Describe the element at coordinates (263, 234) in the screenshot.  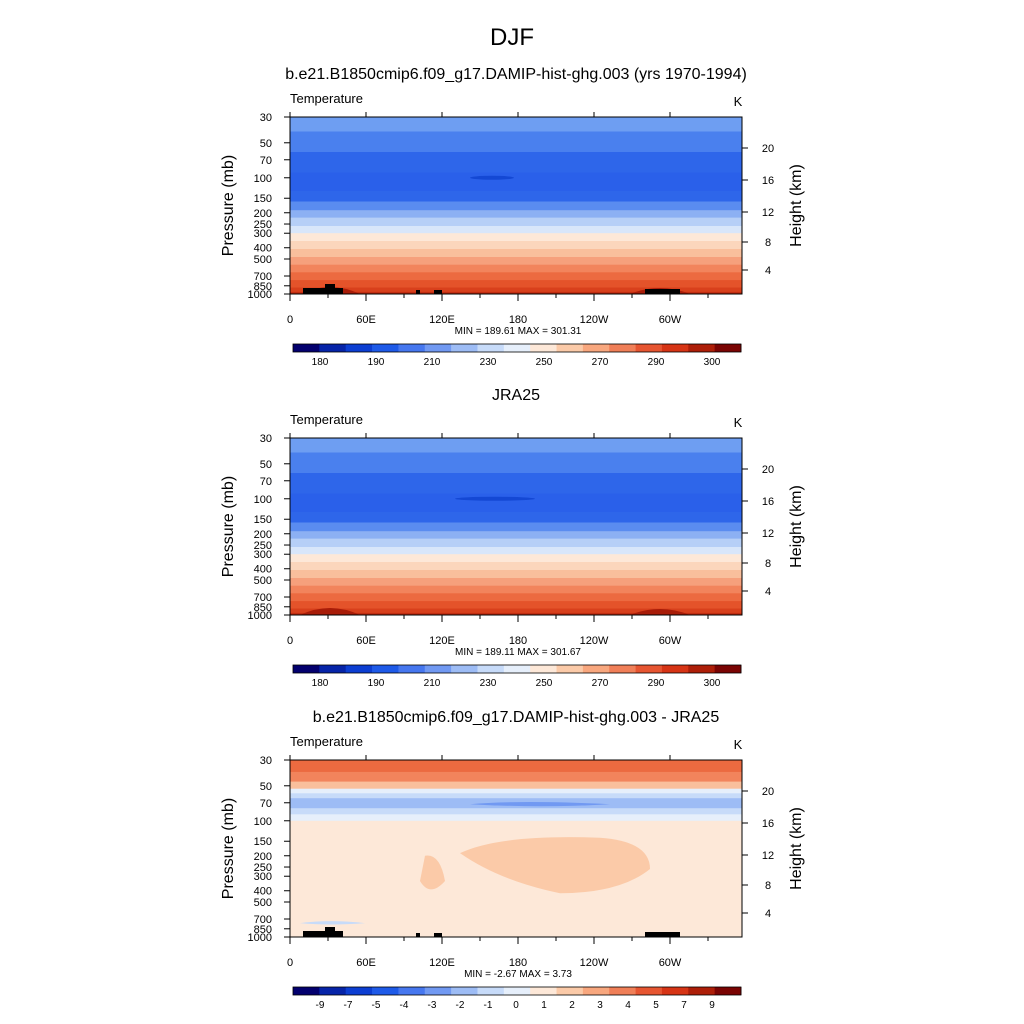
I see `y-tick-label: 300` at that location.